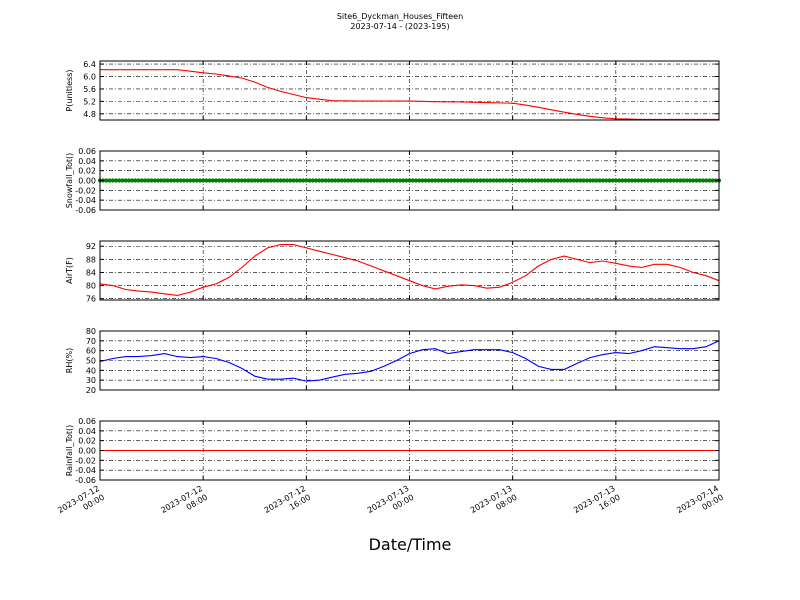 This screenshot has height=600, width=800. Describe the element at coordinates (87, 171) in the screenshot. I see `y-tick-label: 0.02` at that location.